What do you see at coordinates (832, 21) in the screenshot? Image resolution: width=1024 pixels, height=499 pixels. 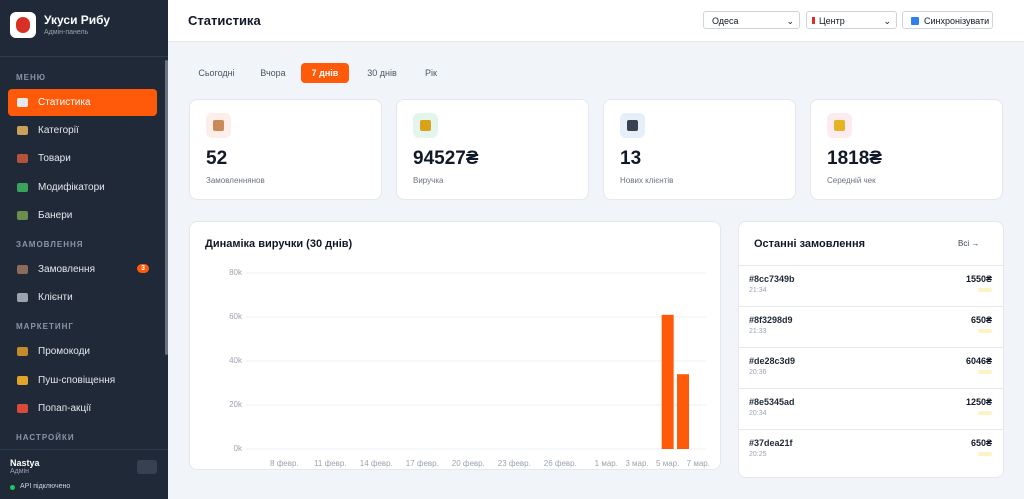 I see `point: Центр` at bounding box center [832, 21].